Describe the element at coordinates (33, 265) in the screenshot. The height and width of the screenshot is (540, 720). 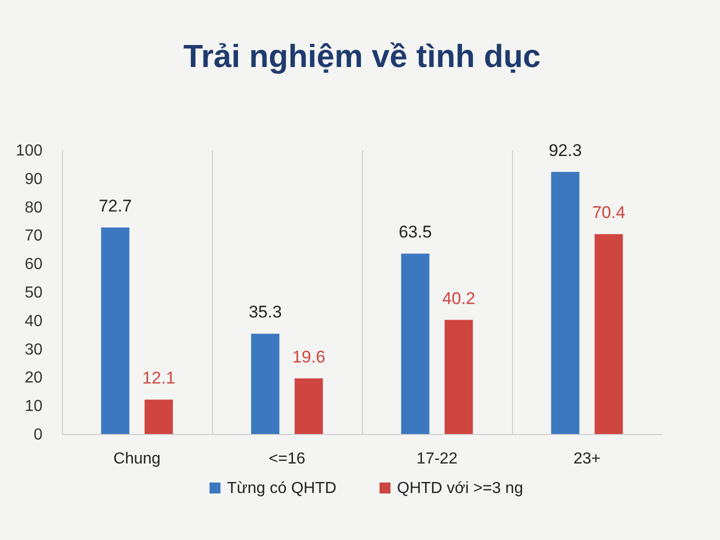
I see `y-tick-label: 60` at that location.